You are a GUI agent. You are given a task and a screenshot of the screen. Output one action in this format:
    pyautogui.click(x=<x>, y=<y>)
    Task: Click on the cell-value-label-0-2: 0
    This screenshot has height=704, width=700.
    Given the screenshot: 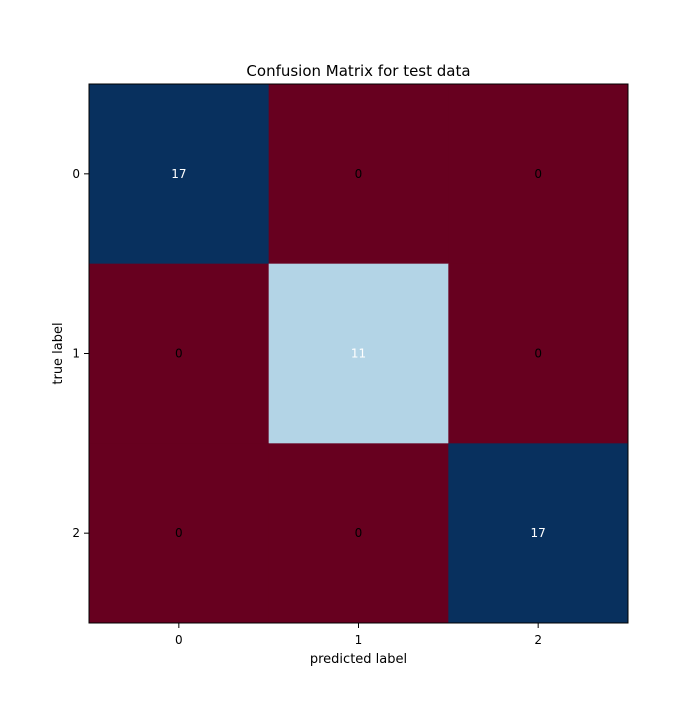 What is the action you would take?
    pyautogui.click(x=538, y=174)
    